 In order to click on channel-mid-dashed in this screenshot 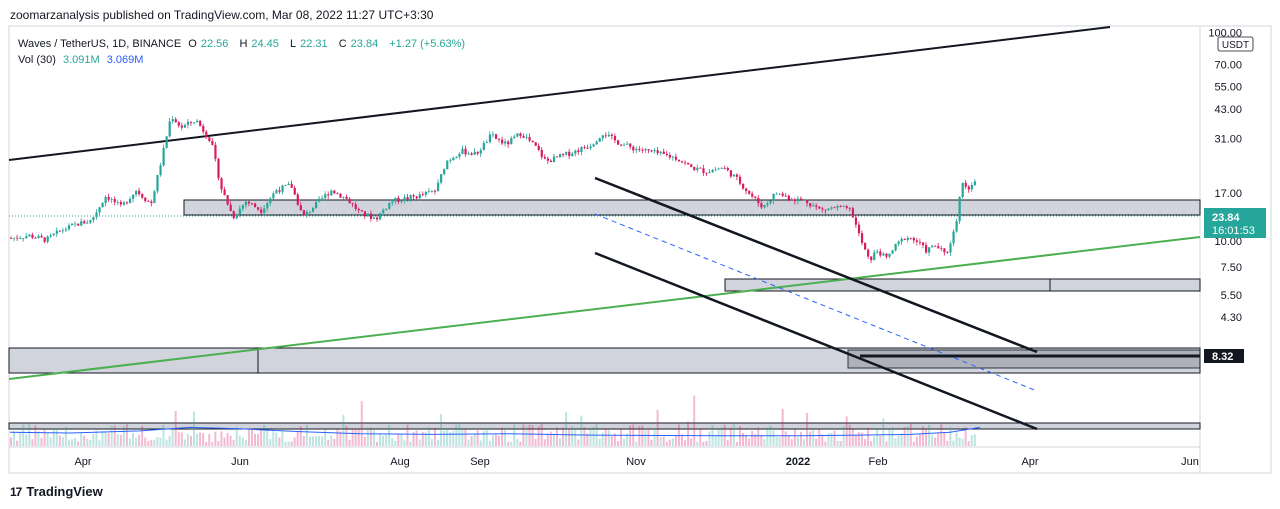, I will do `click(816, 302)`.